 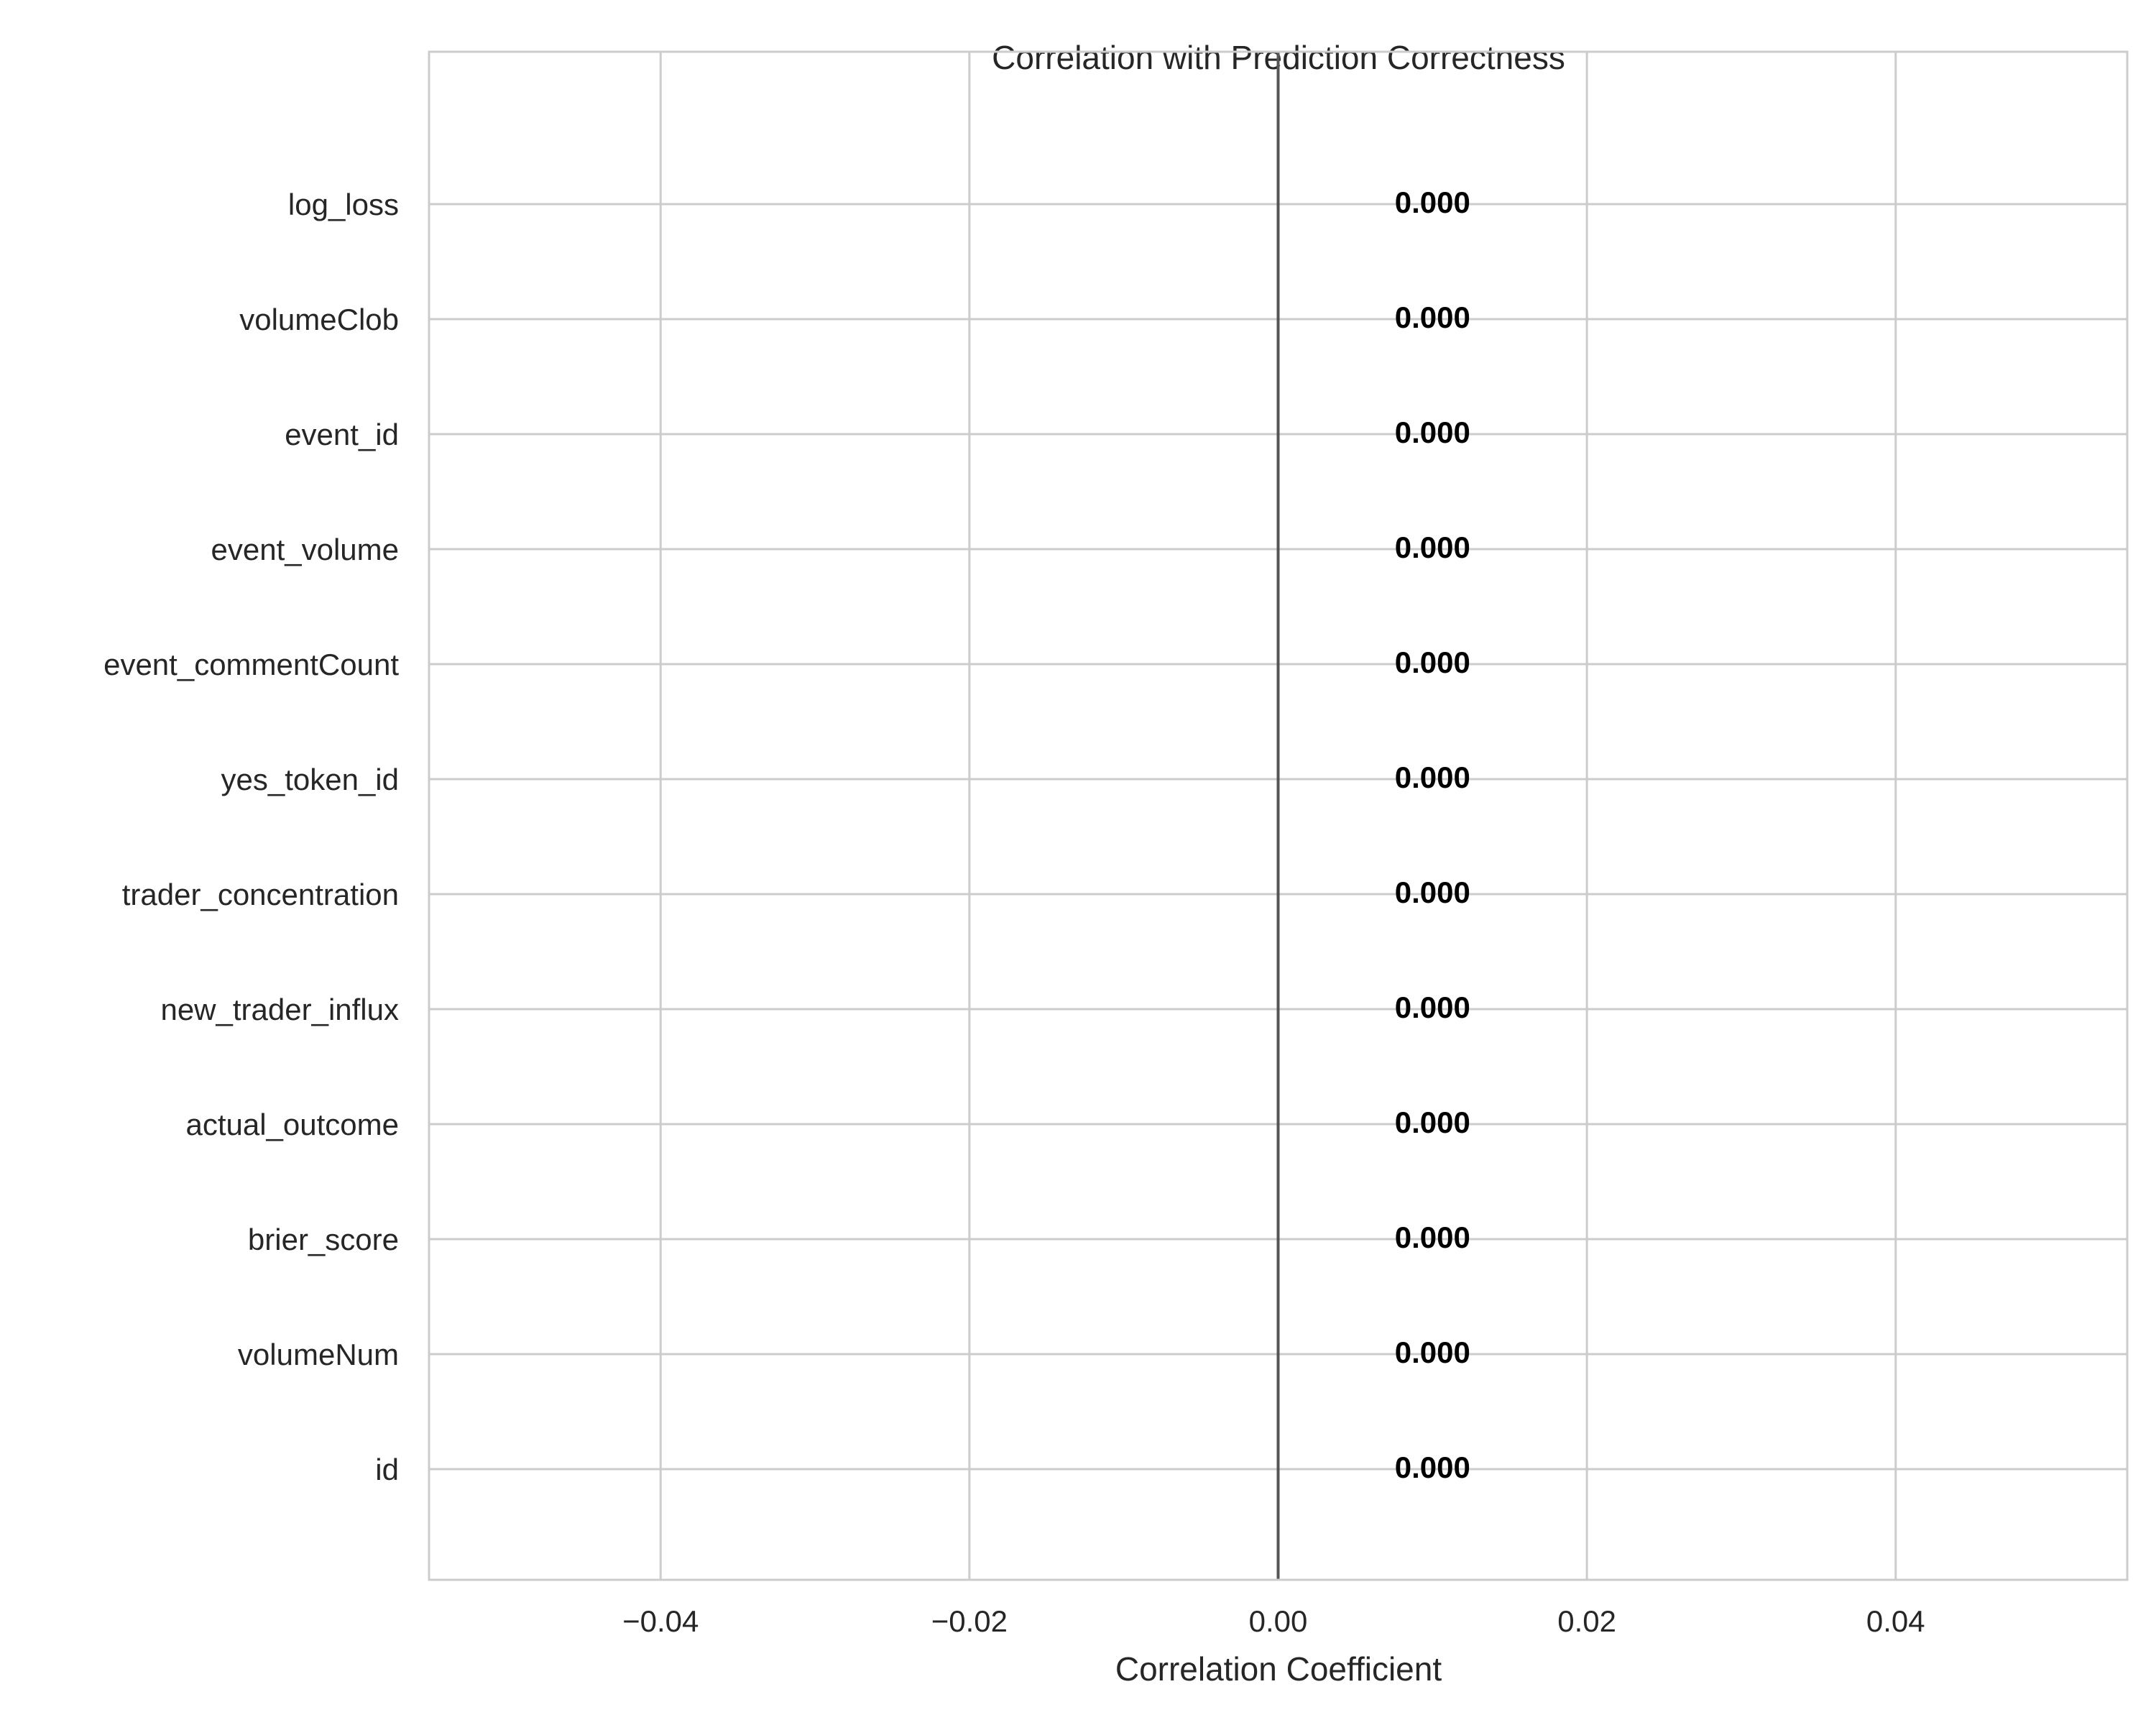 What do you see at coordinates (1432, 777) in the screenshot?
I see `data-label-yes_token_id: 0.000` at bounding box center [1432, 777].